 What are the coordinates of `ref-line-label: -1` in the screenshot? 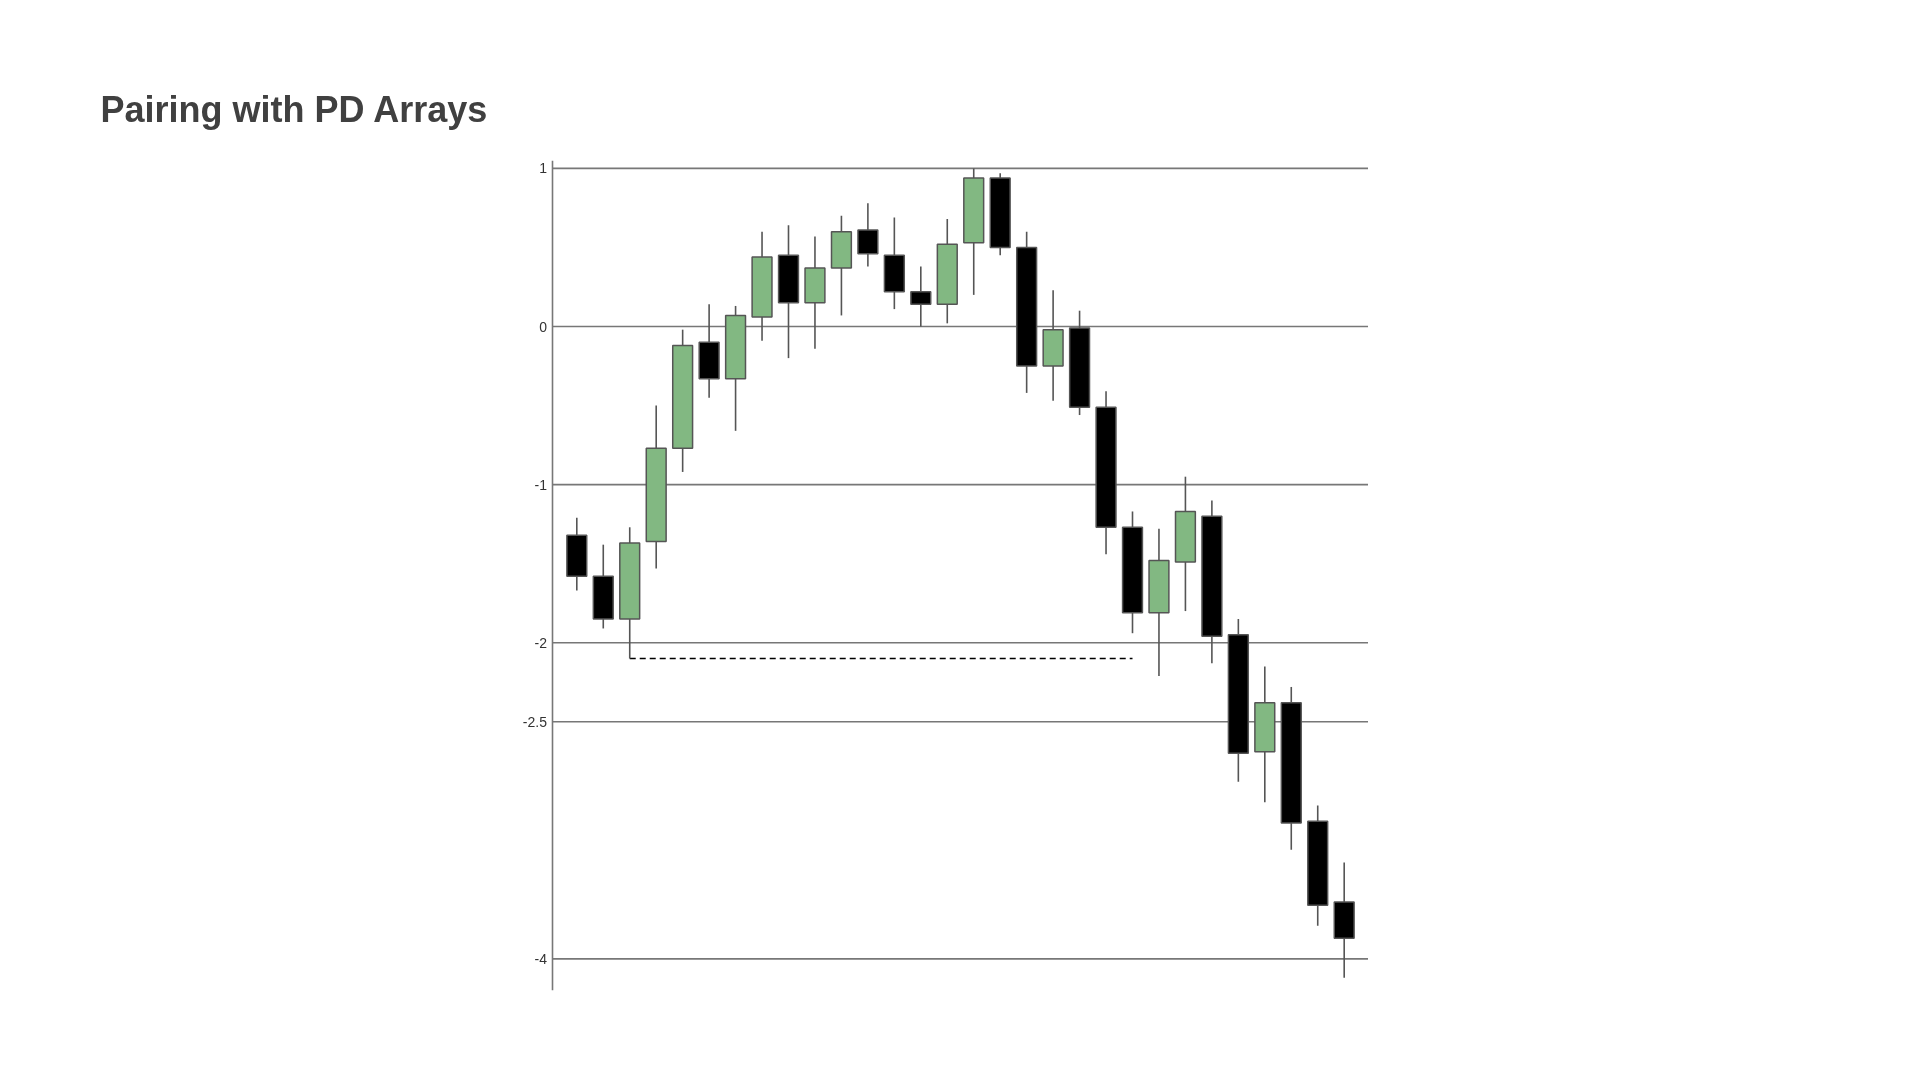 It's located at (541, 484).